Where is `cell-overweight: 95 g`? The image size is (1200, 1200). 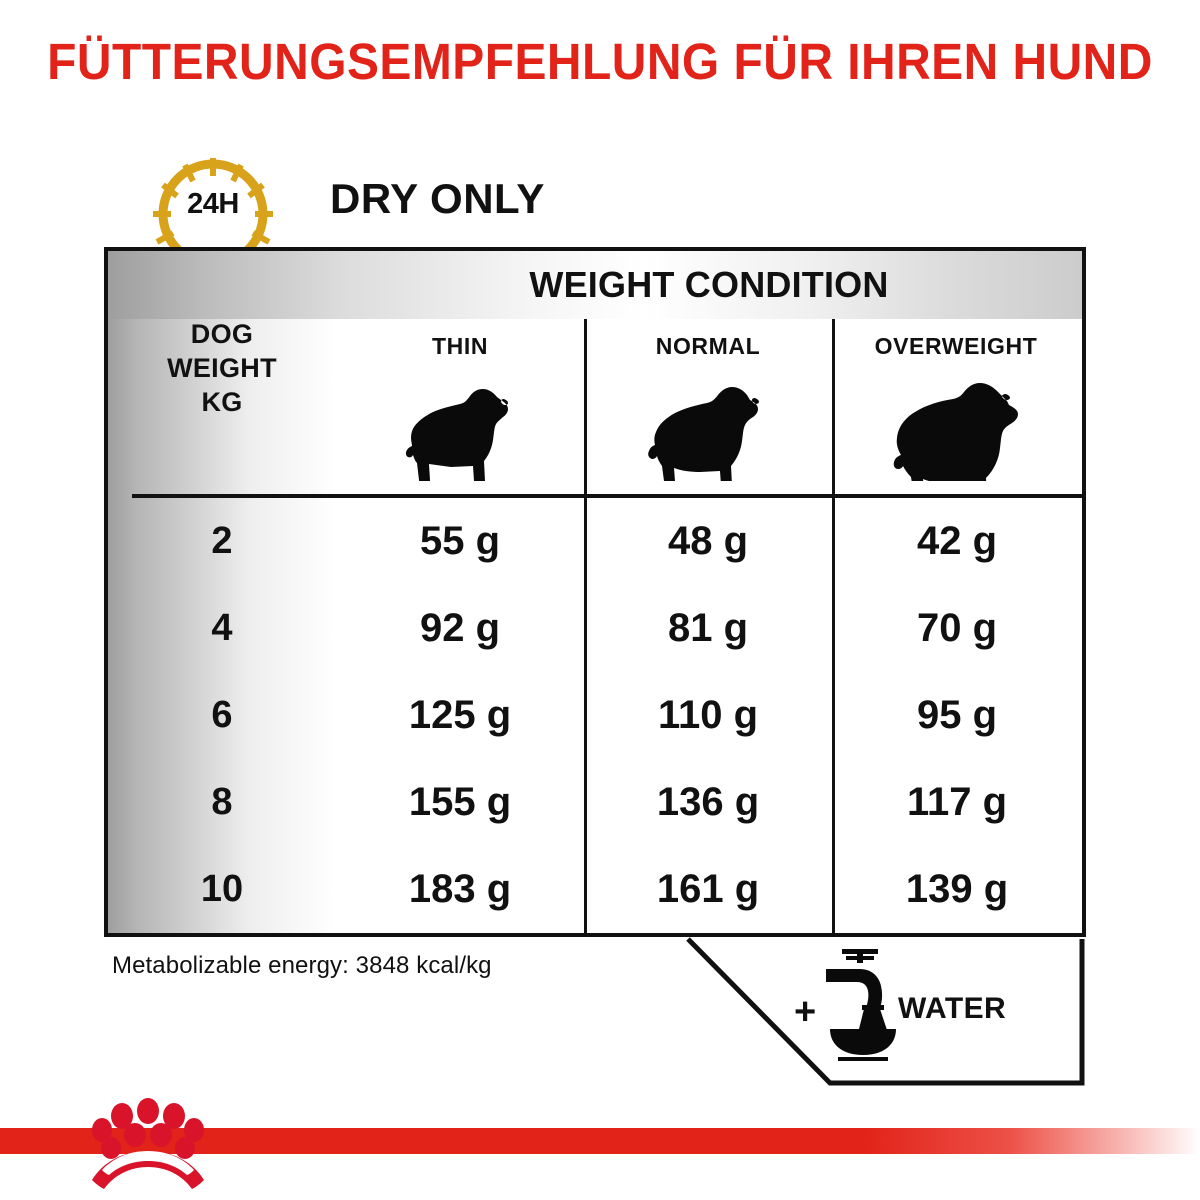
cell-overweight: 95 g is located at coordinates (957, 715).